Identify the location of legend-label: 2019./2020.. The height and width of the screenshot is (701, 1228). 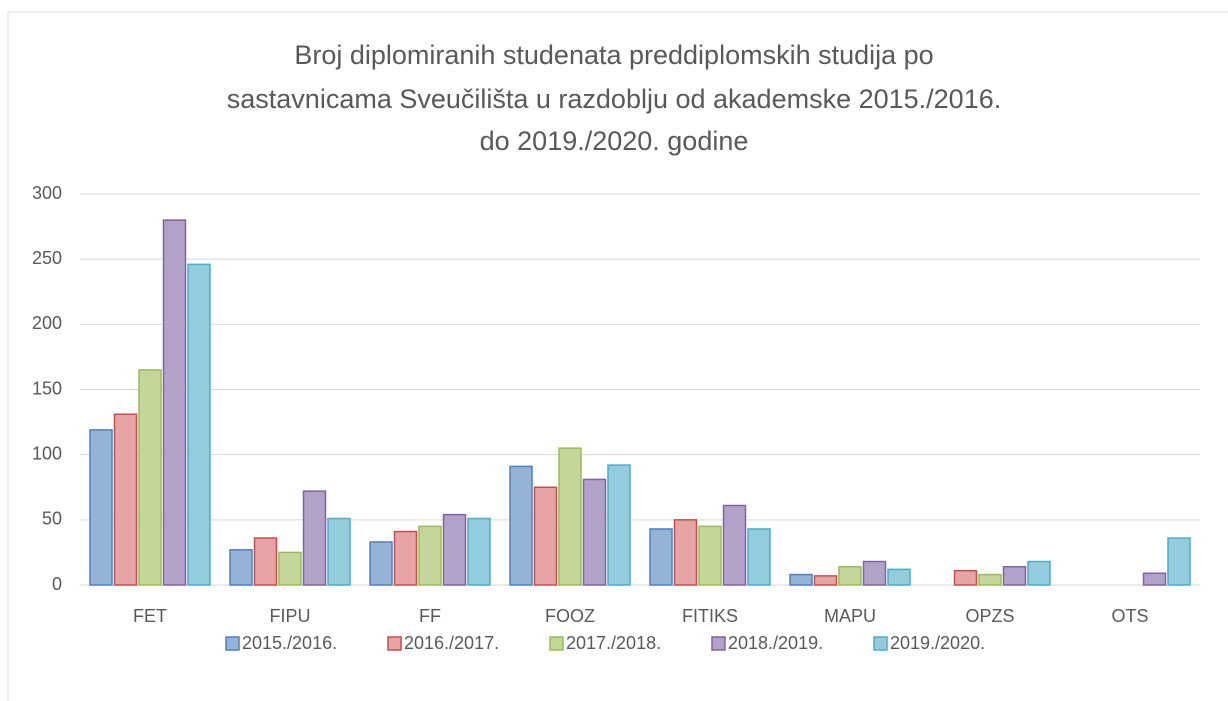
(937, 643).